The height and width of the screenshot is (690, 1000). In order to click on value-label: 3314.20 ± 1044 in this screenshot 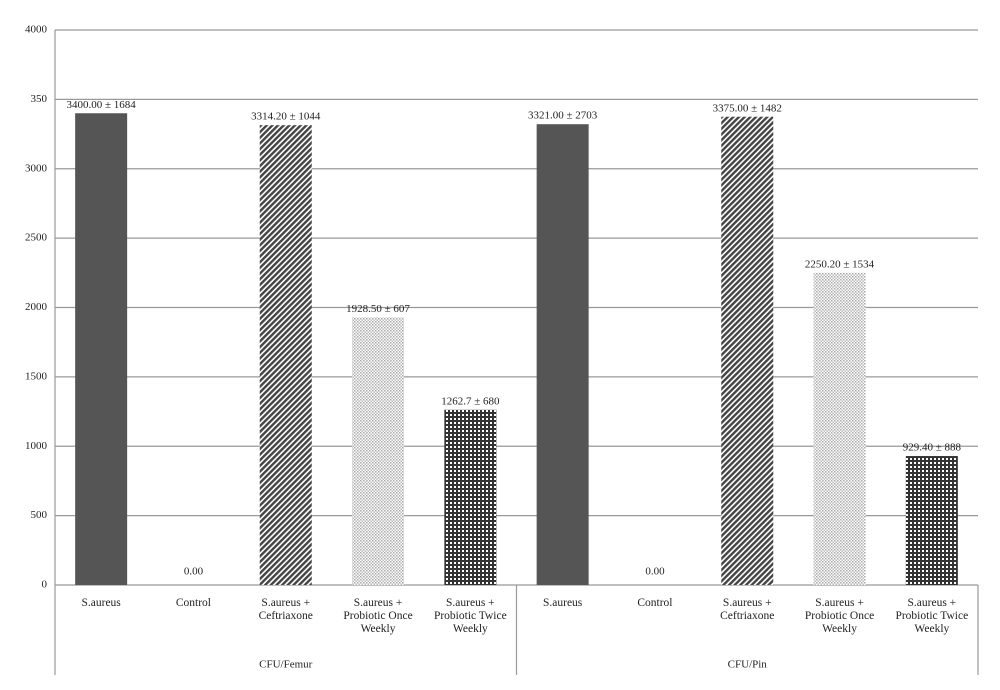, I will do `click(286, 117)`.